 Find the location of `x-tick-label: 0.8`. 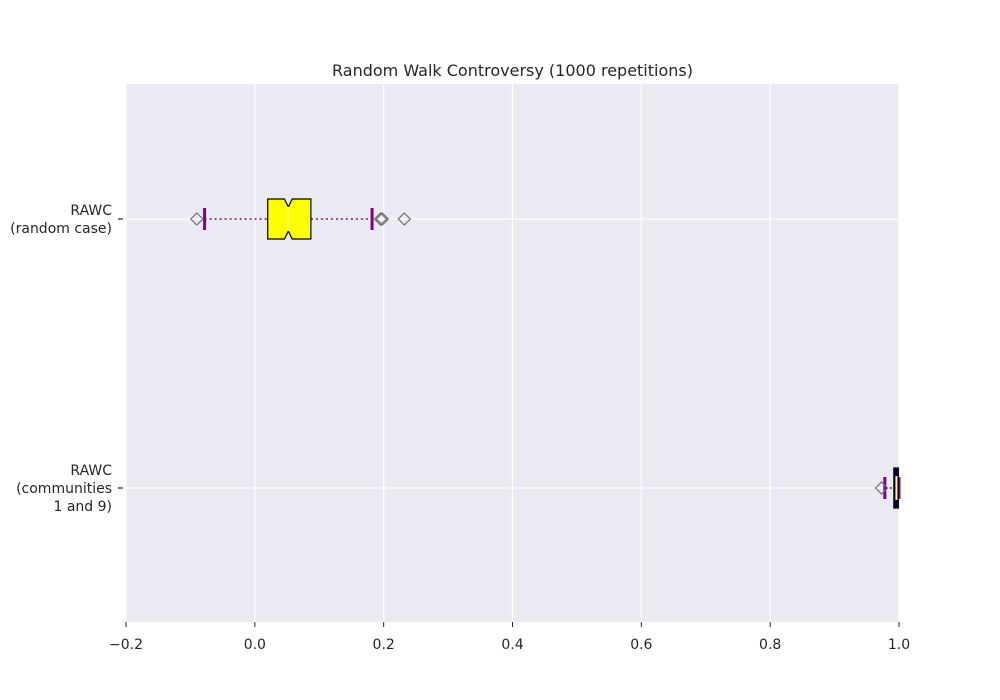

x-tick-label: 0.8 is located at coordinates (770, 645).